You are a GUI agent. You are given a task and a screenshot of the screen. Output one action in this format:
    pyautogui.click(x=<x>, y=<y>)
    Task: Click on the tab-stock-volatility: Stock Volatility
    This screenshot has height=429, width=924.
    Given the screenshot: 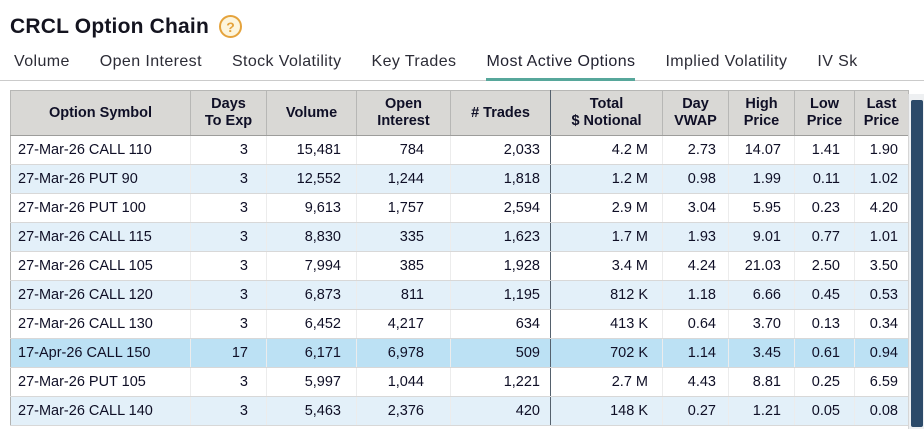 What is the action you would take?
    pyautogui.click(x=286, y=61)
    